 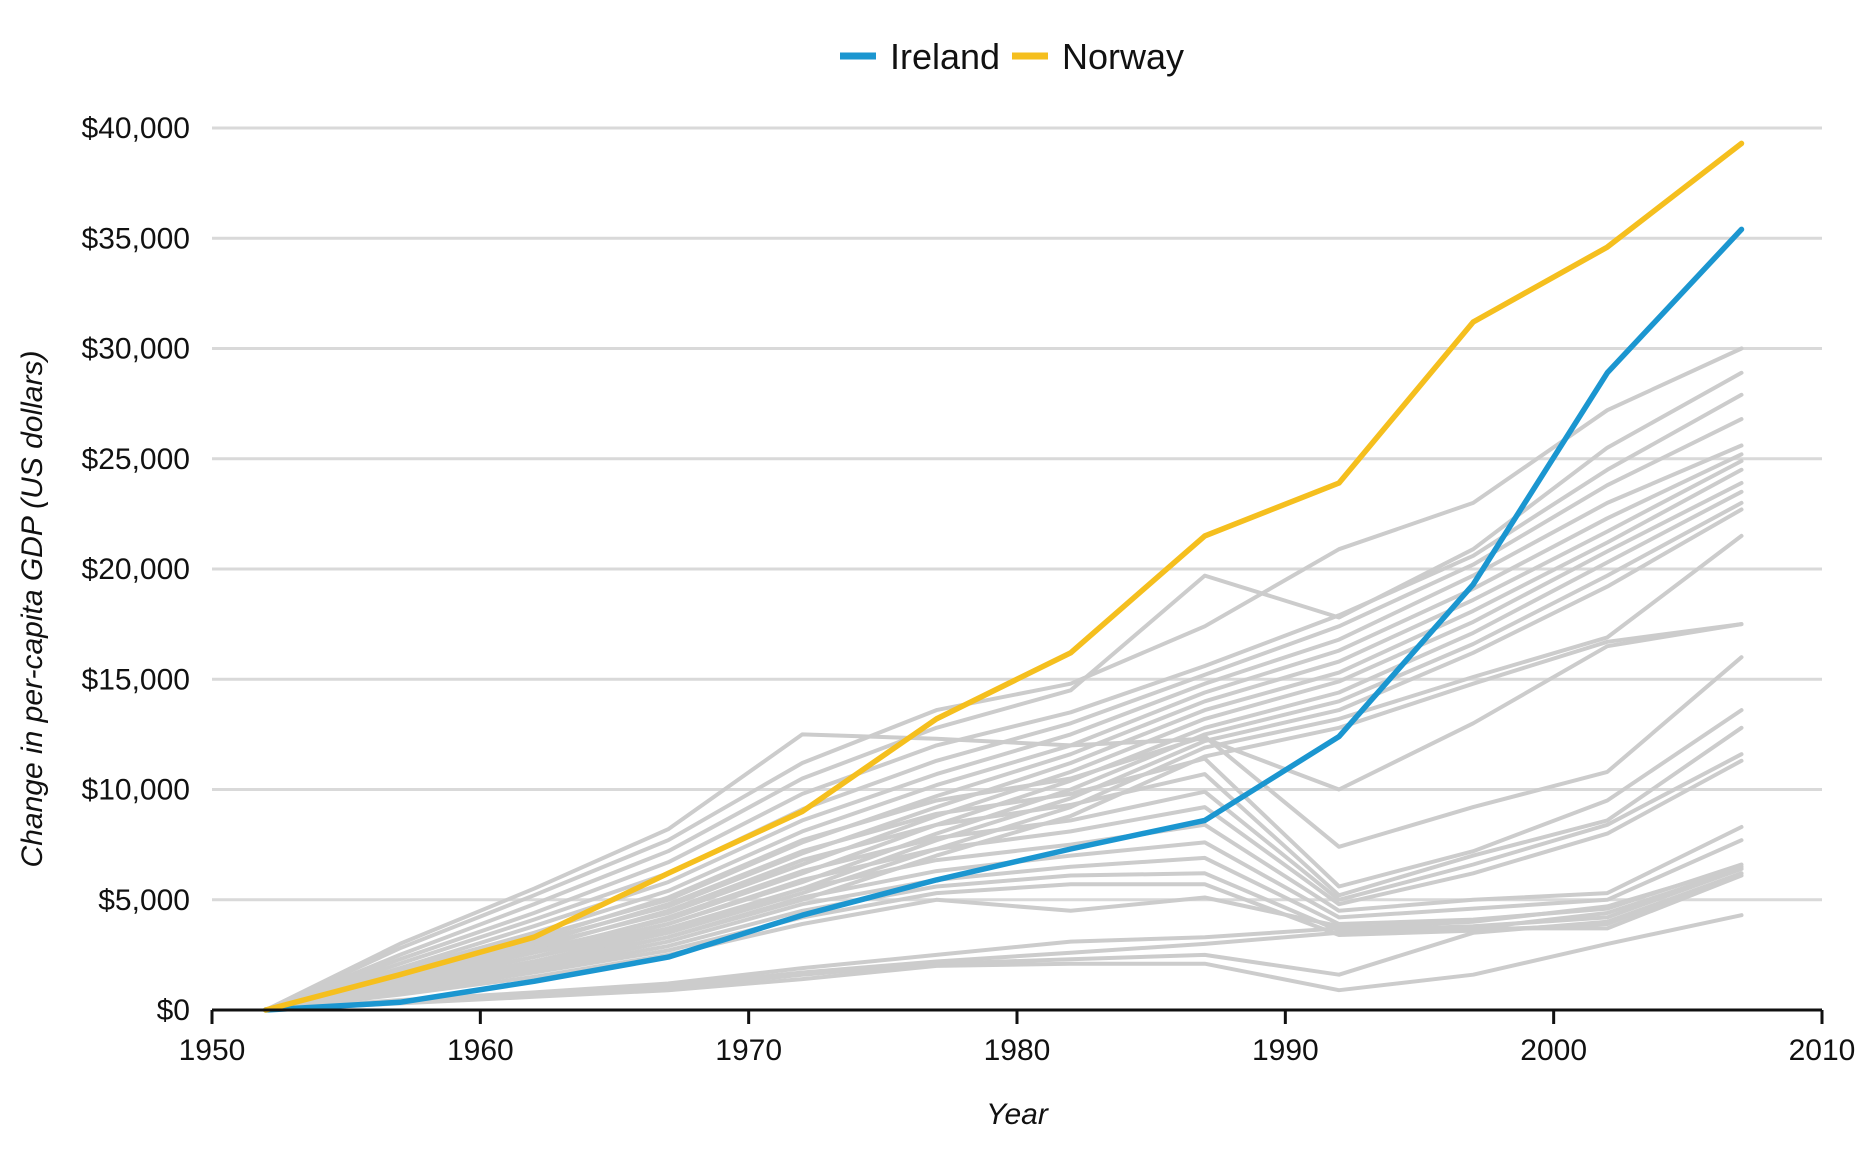 I want to click on y-tick-label: $25,000, so click(x=136, y=459).